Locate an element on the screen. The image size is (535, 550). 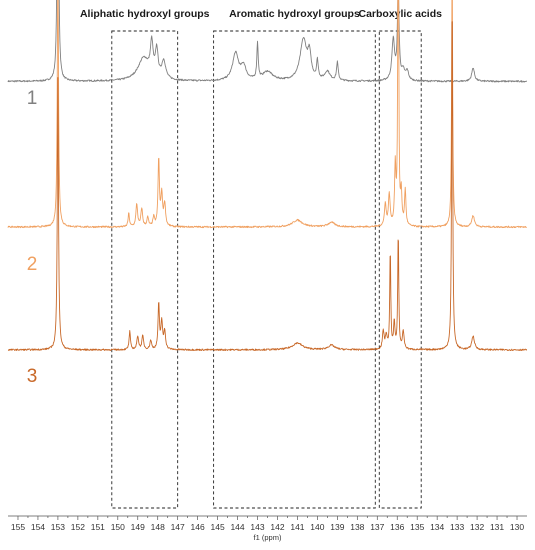
x-tick-label: 130 is located at coordinates (517, 527).